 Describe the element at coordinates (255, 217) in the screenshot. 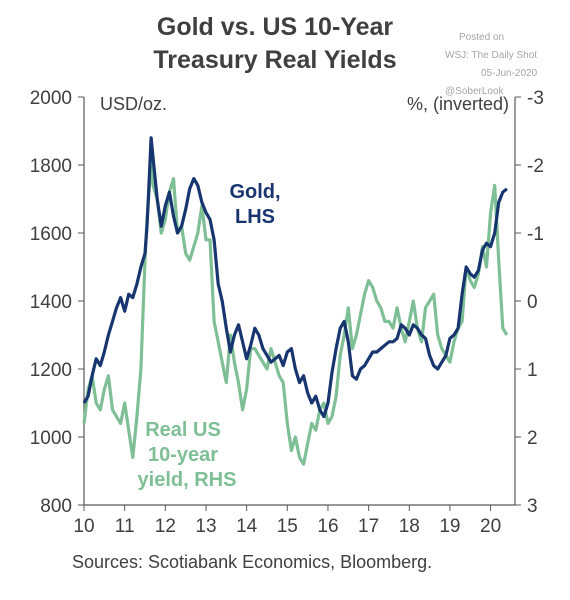

I see `gold-series-label-line-2: LHS` at that location.